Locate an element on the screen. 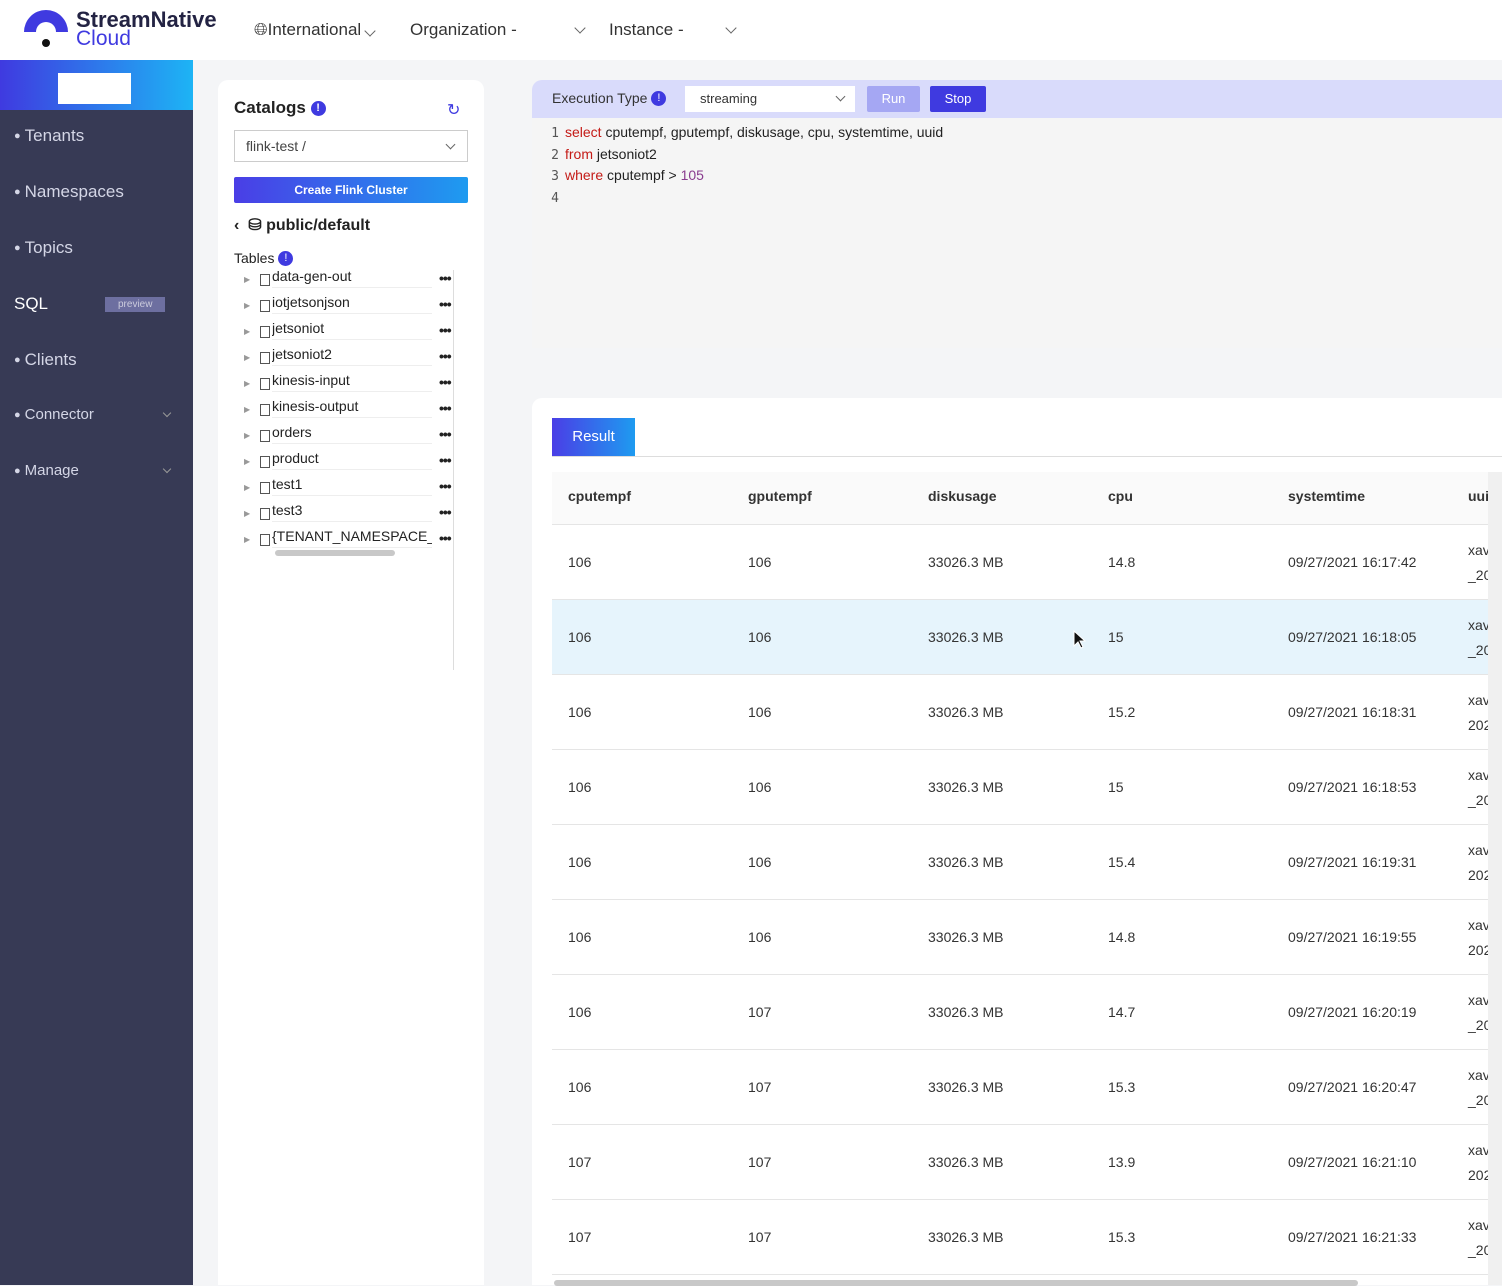  table-item: ▶ kinesis-output ••• is located at coordinates (347, 411).